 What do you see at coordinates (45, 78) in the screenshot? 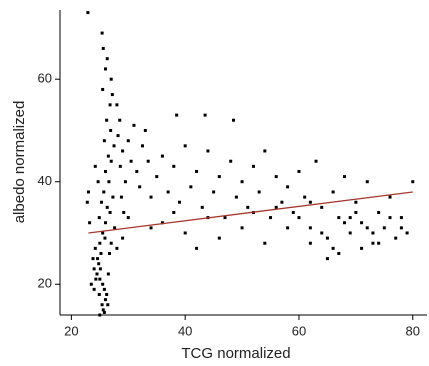
I see `y-tick-label: 60` at bounding box center [45, 78].